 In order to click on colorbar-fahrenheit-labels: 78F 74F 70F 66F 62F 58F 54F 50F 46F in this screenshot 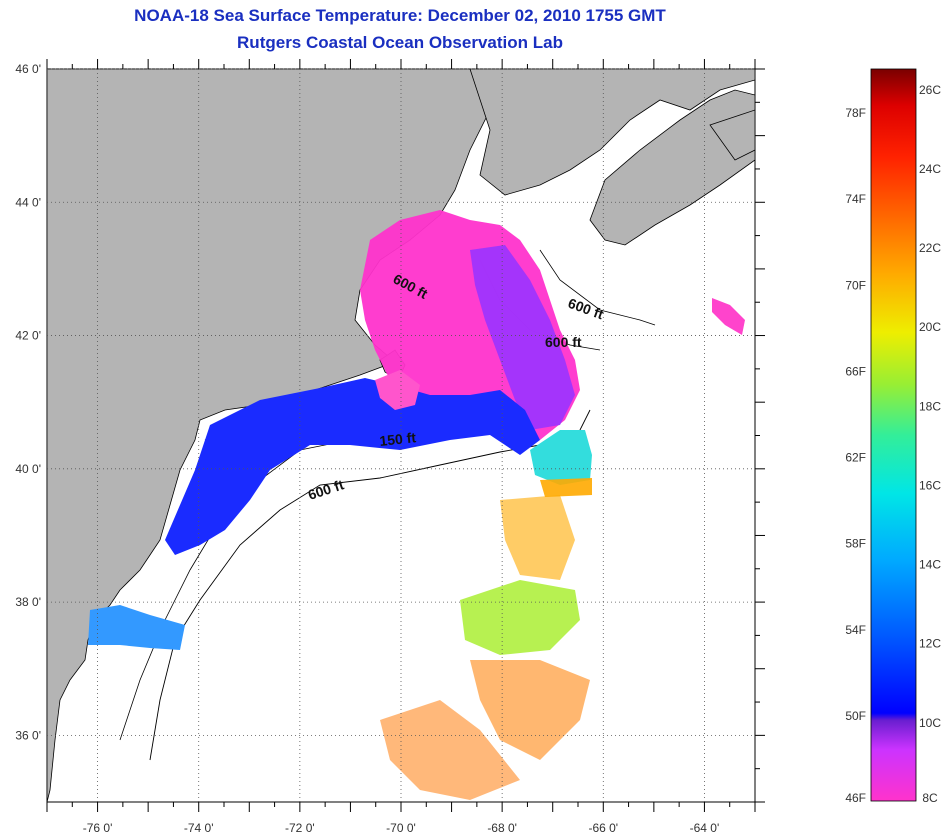, I will do `click(855, 455)`.